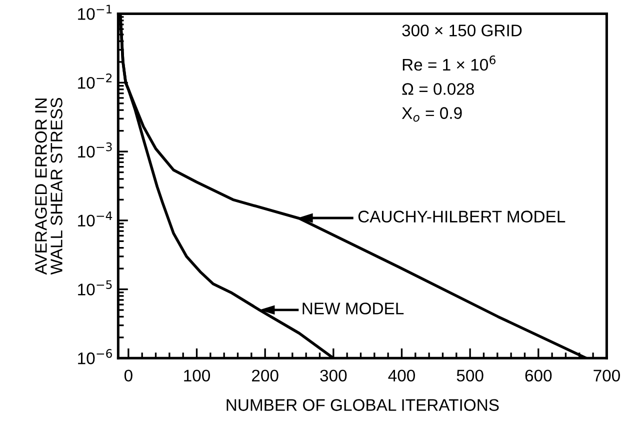 Image resolution: width=632 pixels, height=431 pixels. What do you see at coordinates (197, 376) in the screenshot?
I see `x-tick-label: 100` at bounding box center [197, 376].